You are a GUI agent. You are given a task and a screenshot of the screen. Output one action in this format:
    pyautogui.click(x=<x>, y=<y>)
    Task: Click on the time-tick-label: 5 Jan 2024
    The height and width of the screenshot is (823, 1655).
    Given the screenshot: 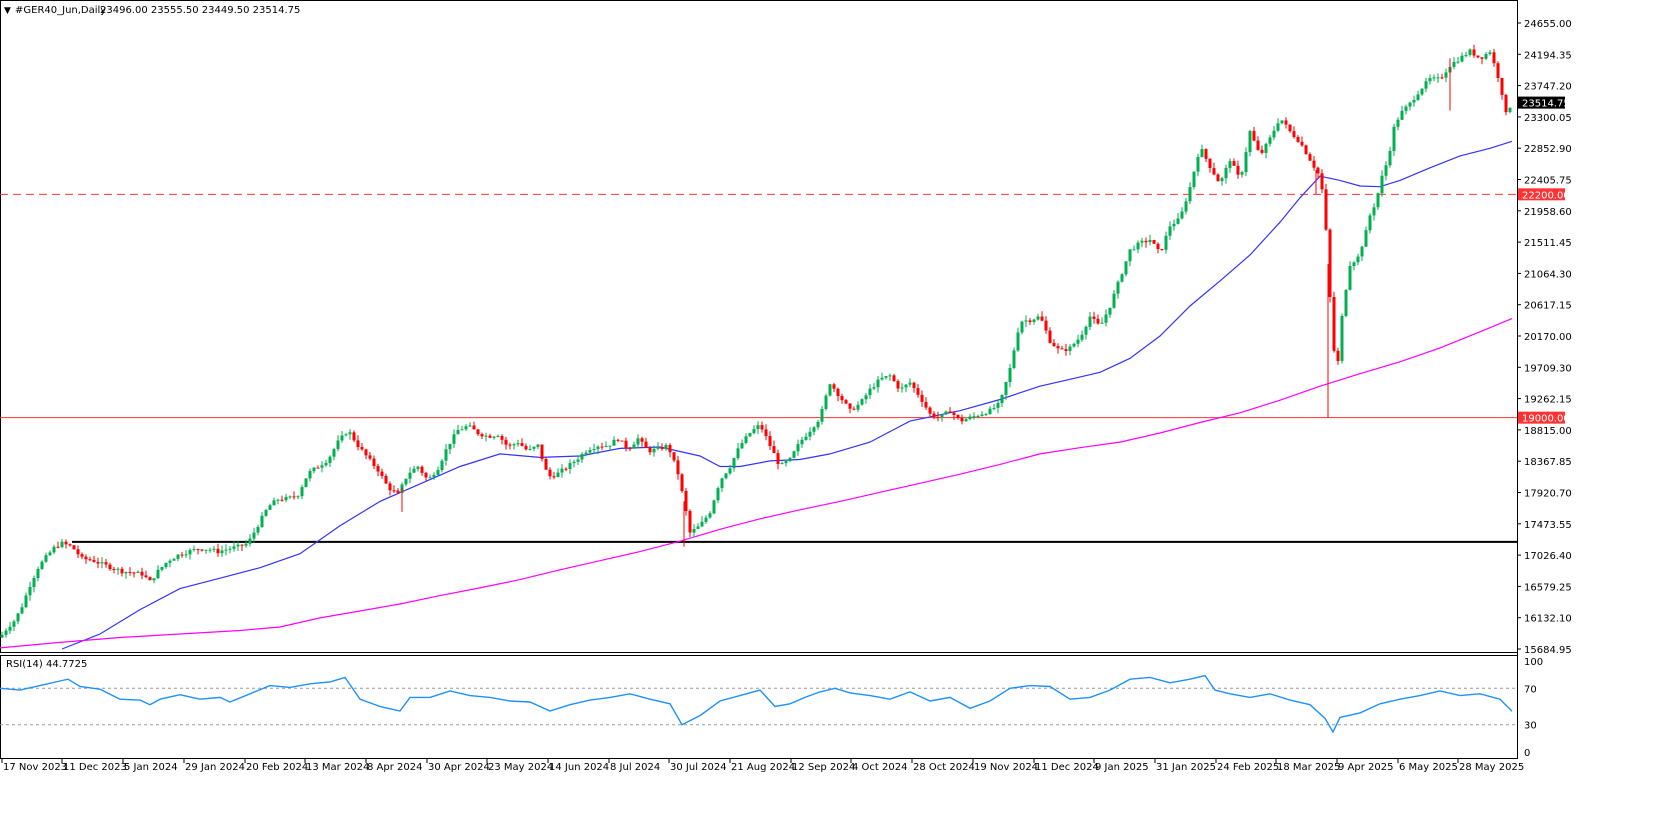 What is the action you would take?
    pyautogui.click(x=151, y=767)
    